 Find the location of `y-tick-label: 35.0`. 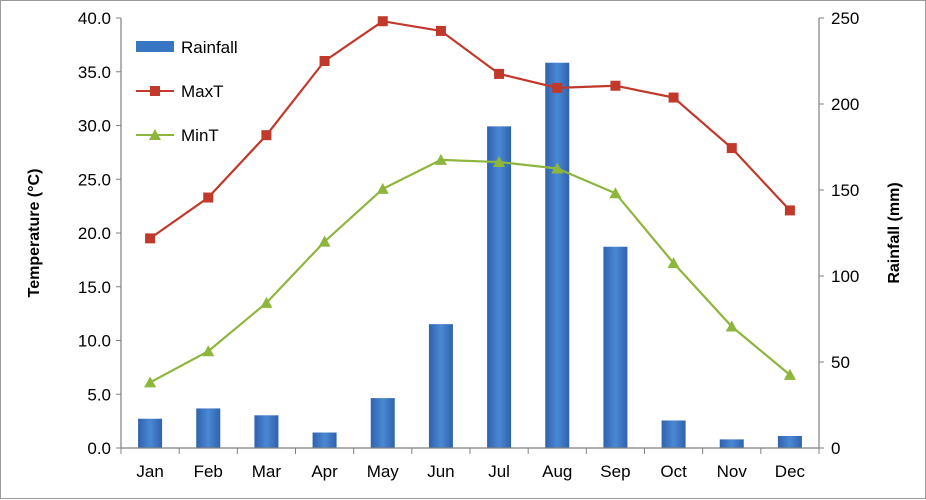

y-tick-label: 35.0 is located at coordinates (94, 72).